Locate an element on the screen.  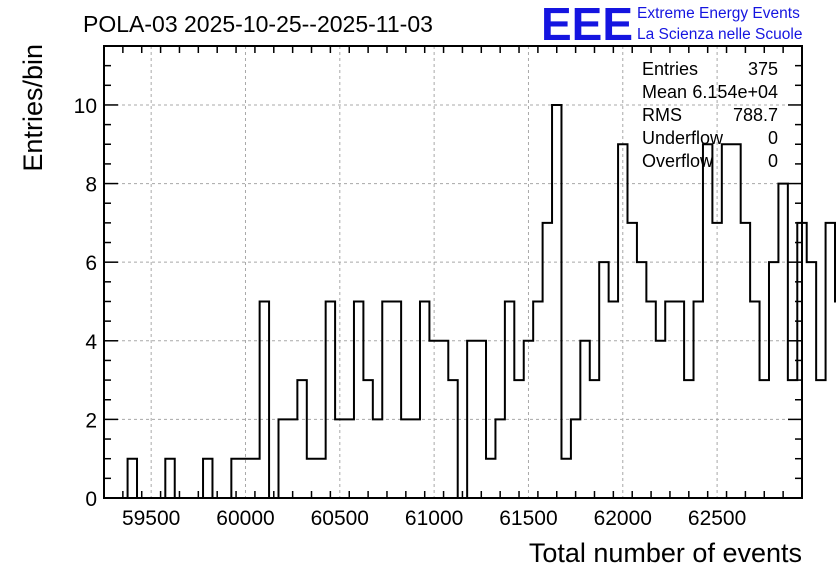
x-tick-label: 61000 is located at coordinates (434, 518).